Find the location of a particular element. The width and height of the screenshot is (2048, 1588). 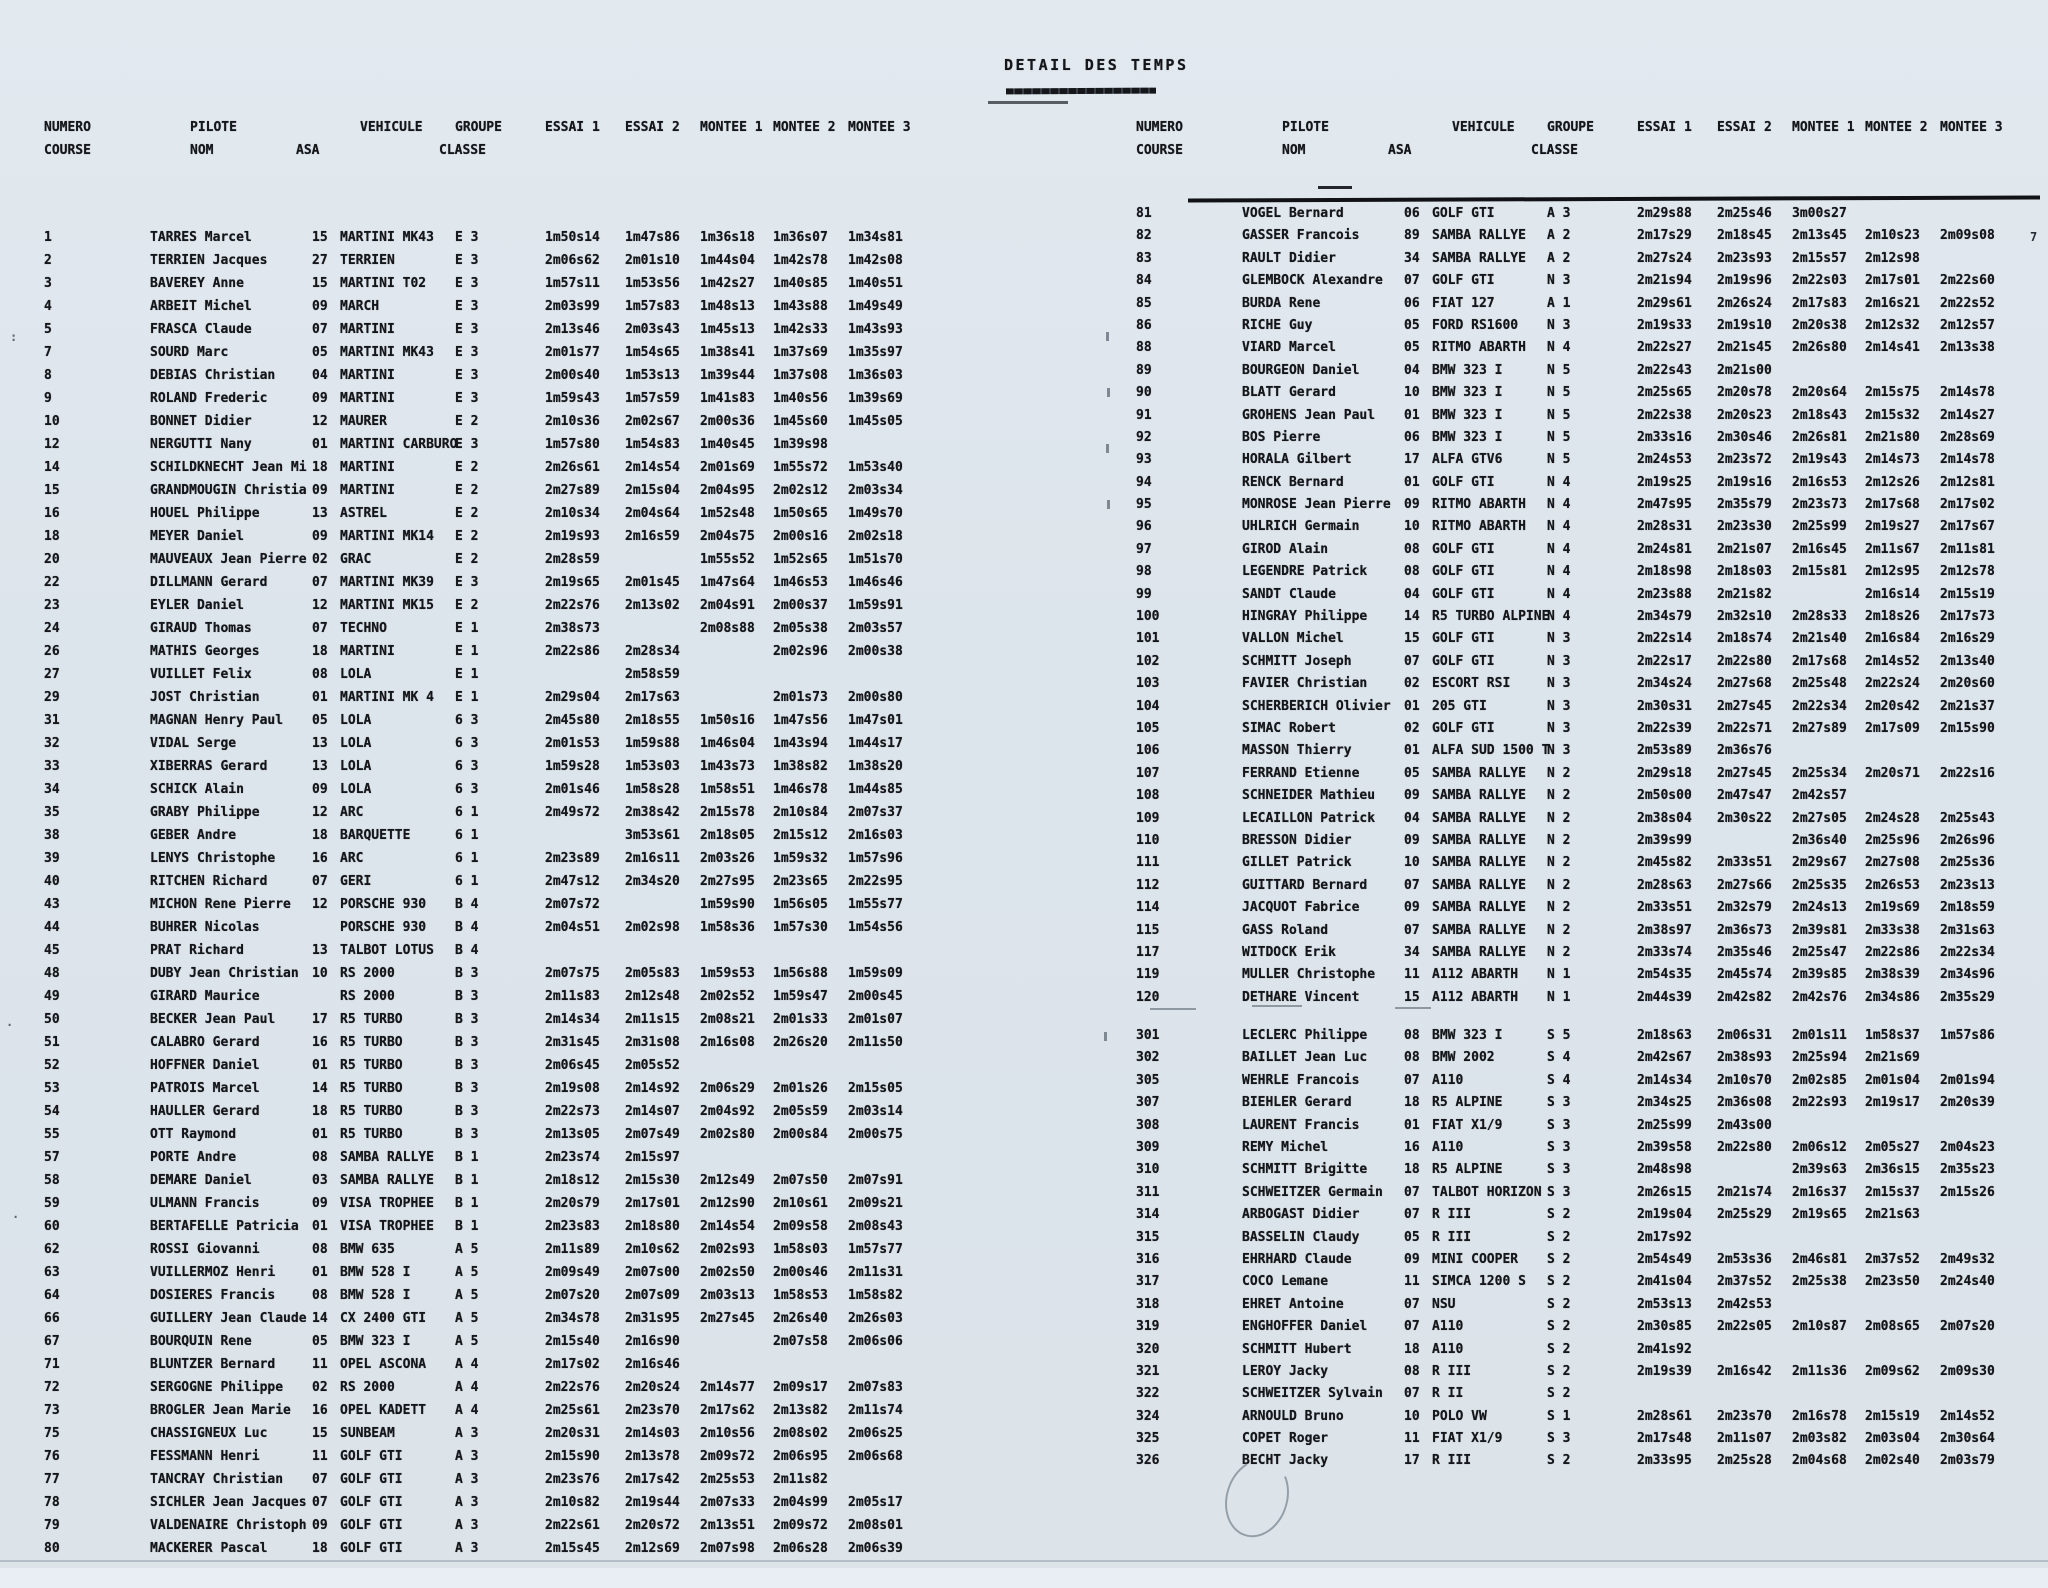

cell-pilote: SCHERBERICH Olivier is located at coordinates (1316, 706).